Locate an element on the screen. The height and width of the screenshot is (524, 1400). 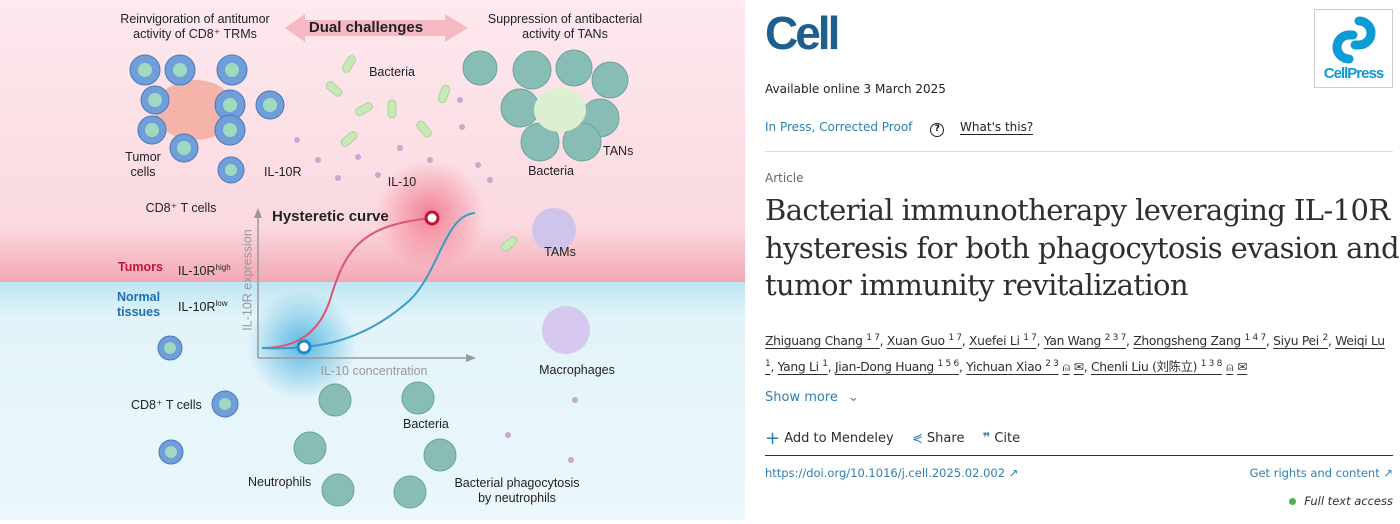
author: Weiqi Lu 1, is located at coordinates (1075, 354).